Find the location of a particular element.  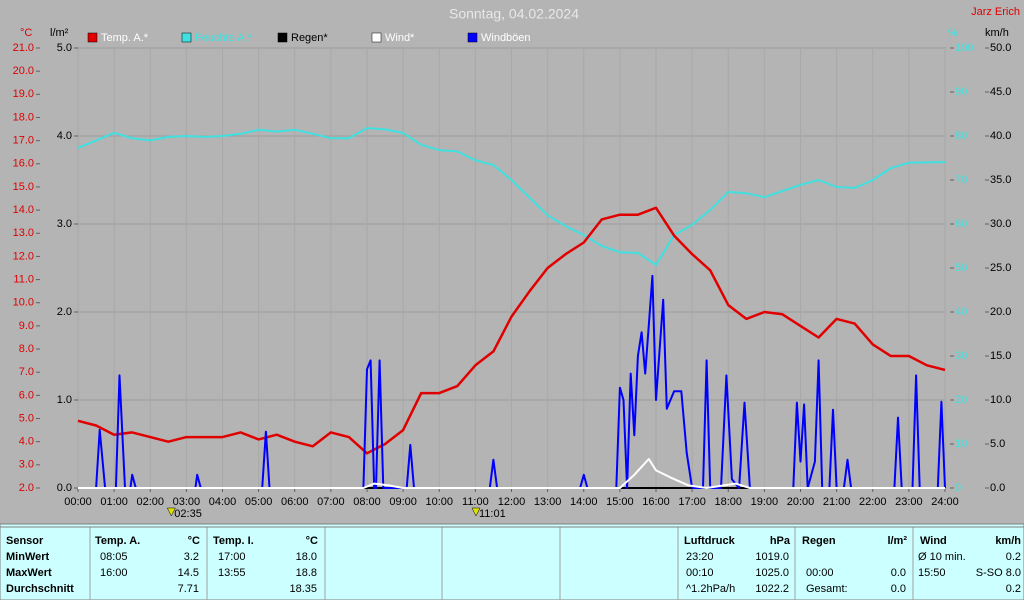

tick-label: 60 is located at coordinates (961, 224).